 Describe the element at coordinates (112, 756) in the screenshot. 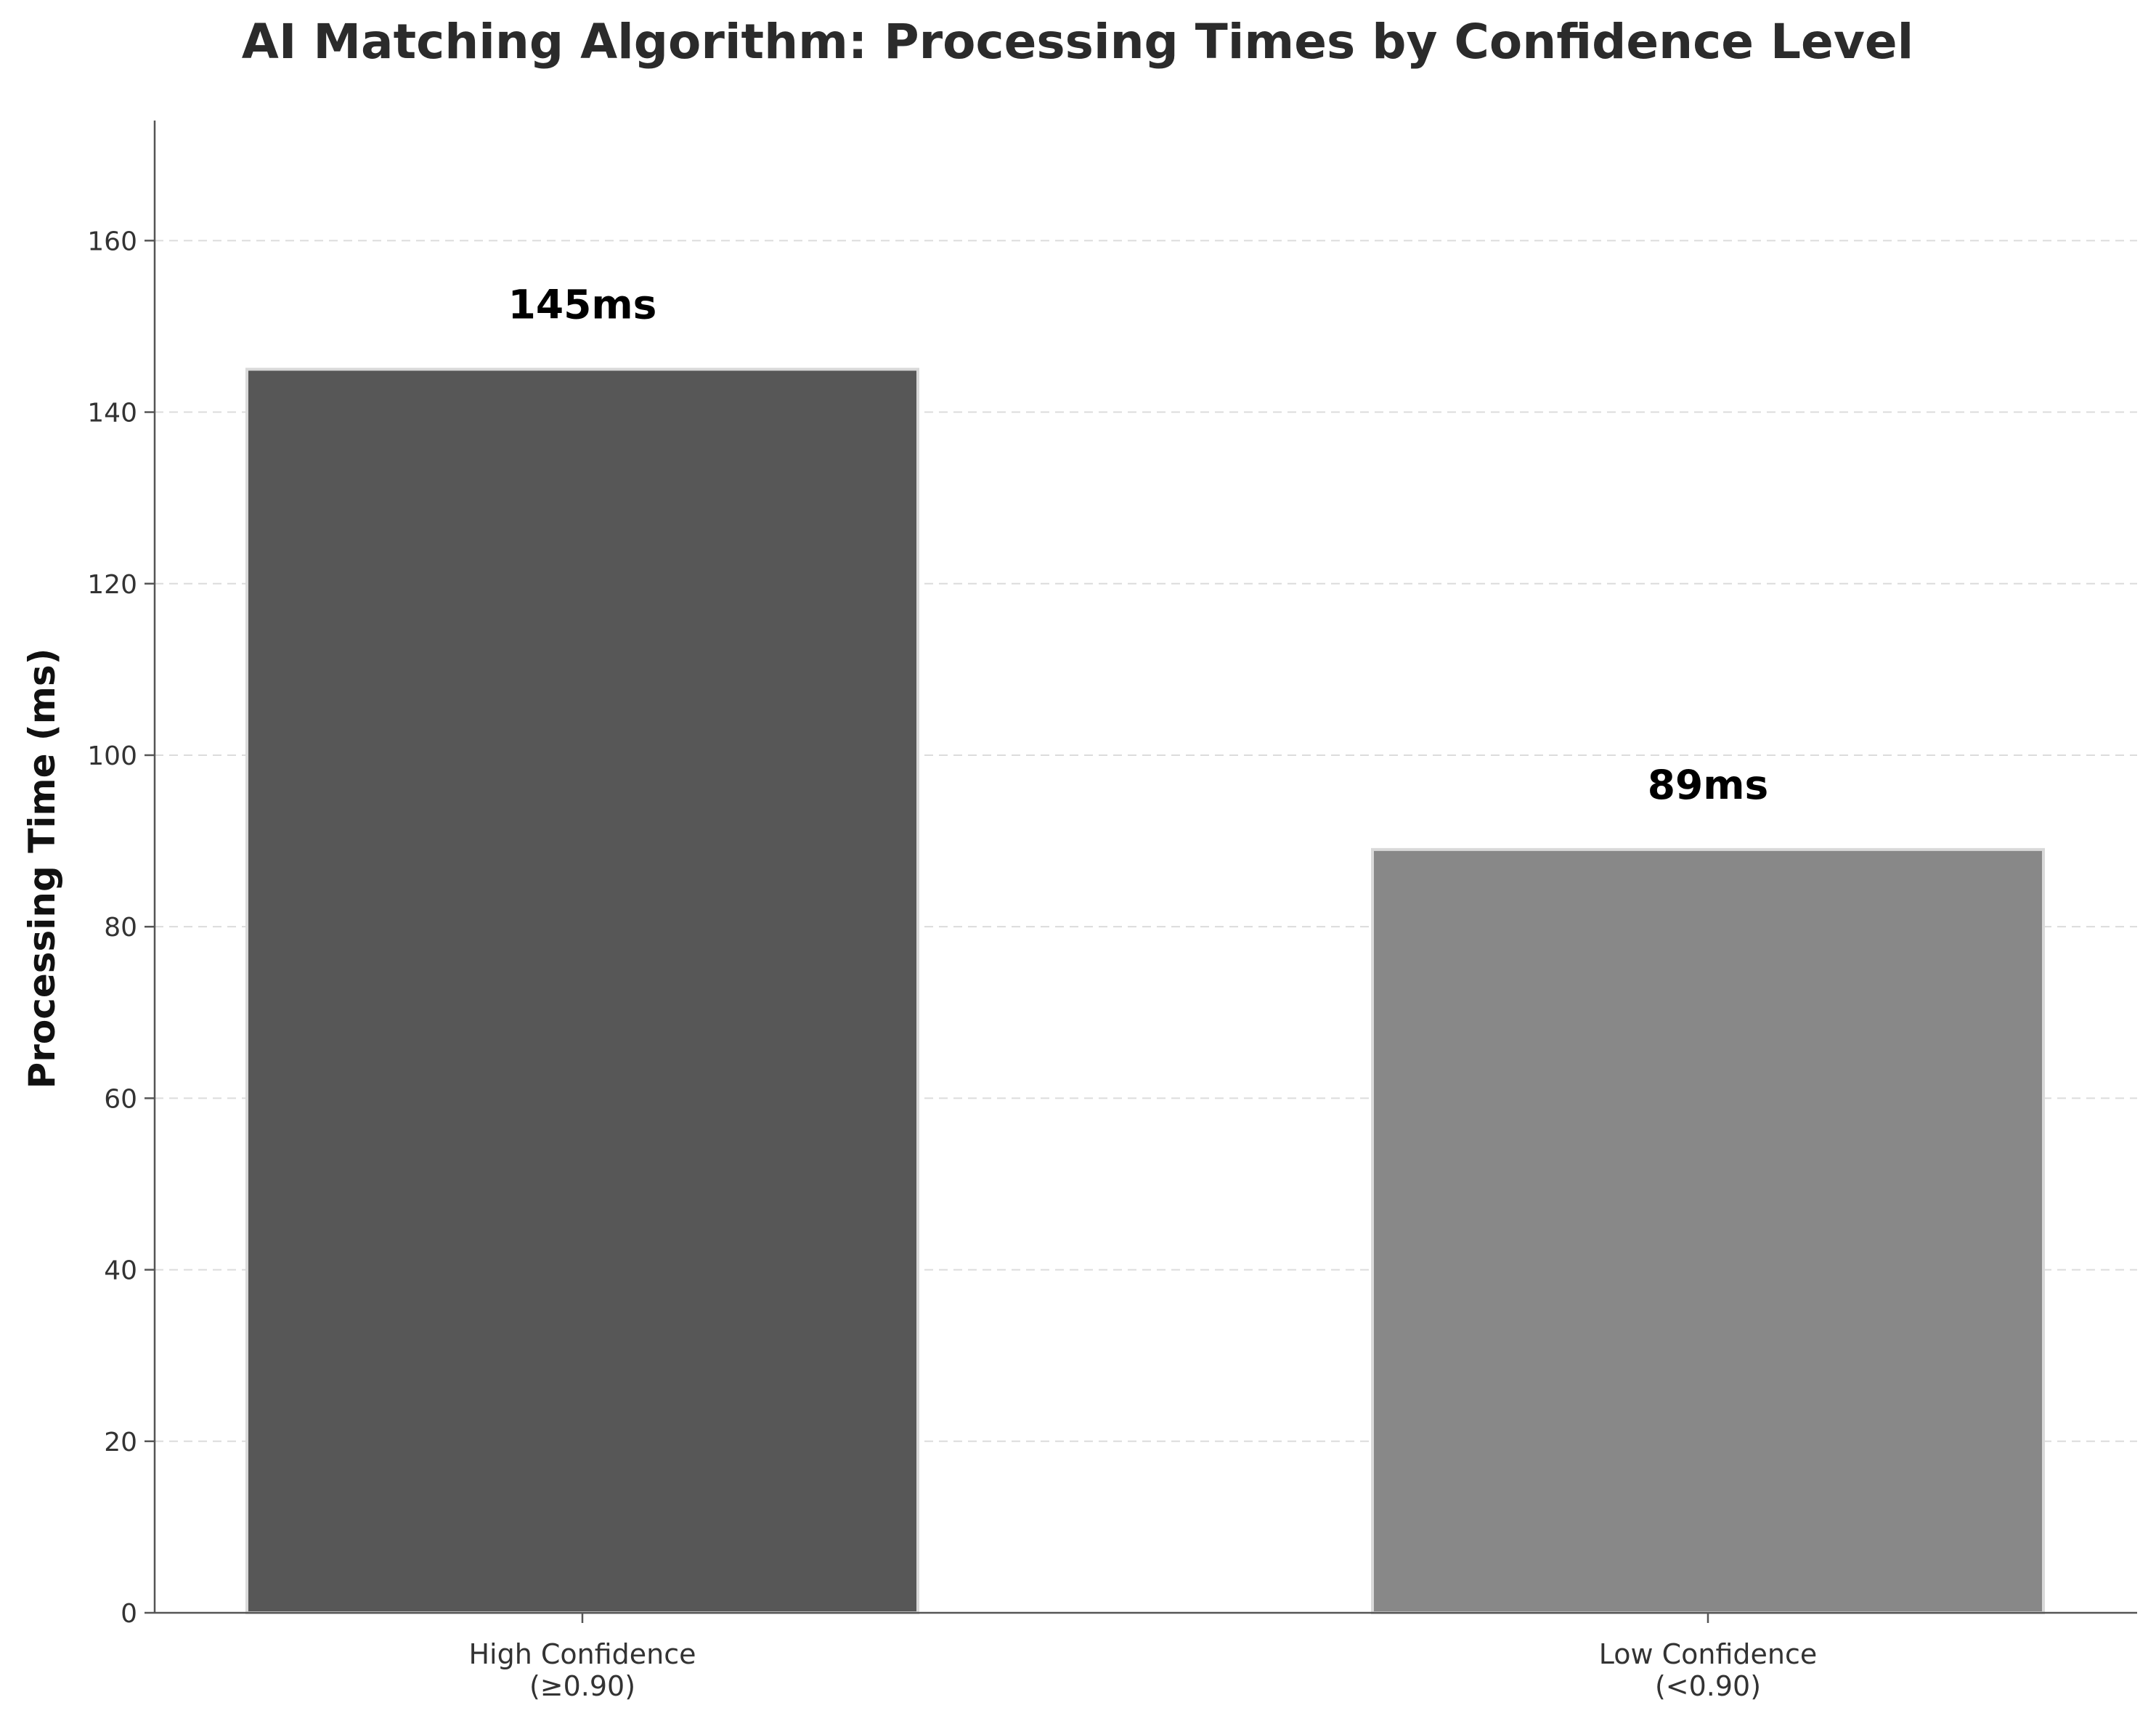

I see `y-tick-label: 100` at that location.